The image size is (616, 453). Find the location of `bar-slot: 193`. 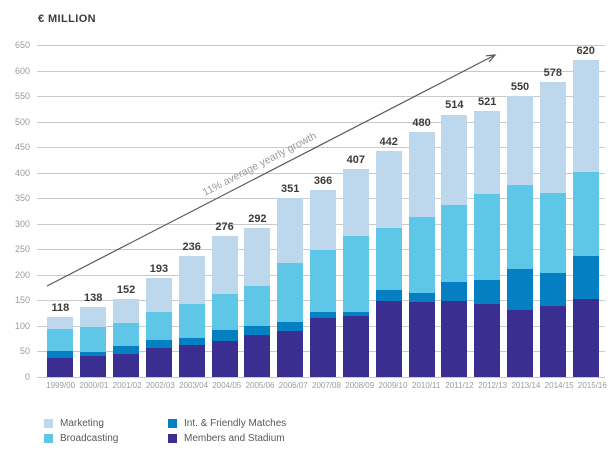

bar-slot: 193 is located at coordinates (158, 211).